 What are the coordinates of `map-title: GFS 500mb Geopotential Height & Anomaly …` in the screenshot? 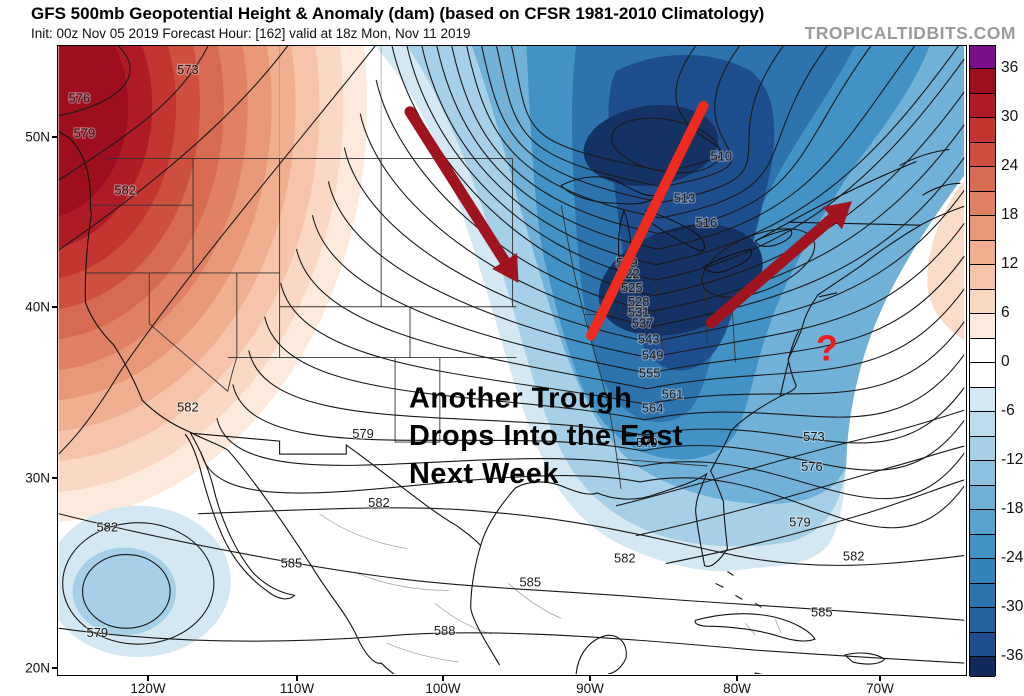 It's located at (398, 13).